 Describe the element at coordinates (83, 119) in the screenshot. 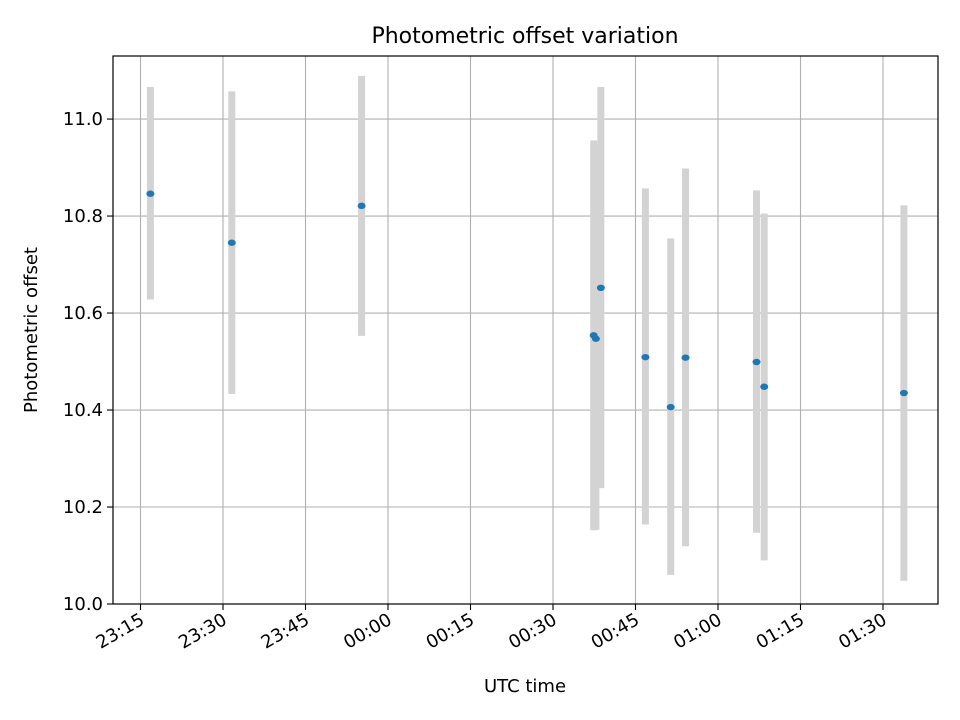

I see `y-tick-label: 11.0` at that location.